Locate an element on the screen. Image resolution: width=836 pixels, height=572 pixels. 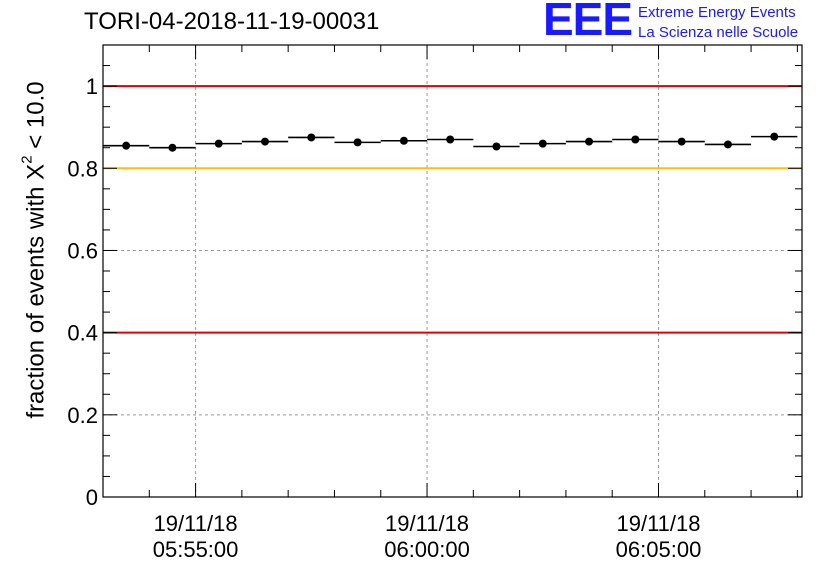
y-tick-label-3: 0.6 is located at coordinates (82, 250).